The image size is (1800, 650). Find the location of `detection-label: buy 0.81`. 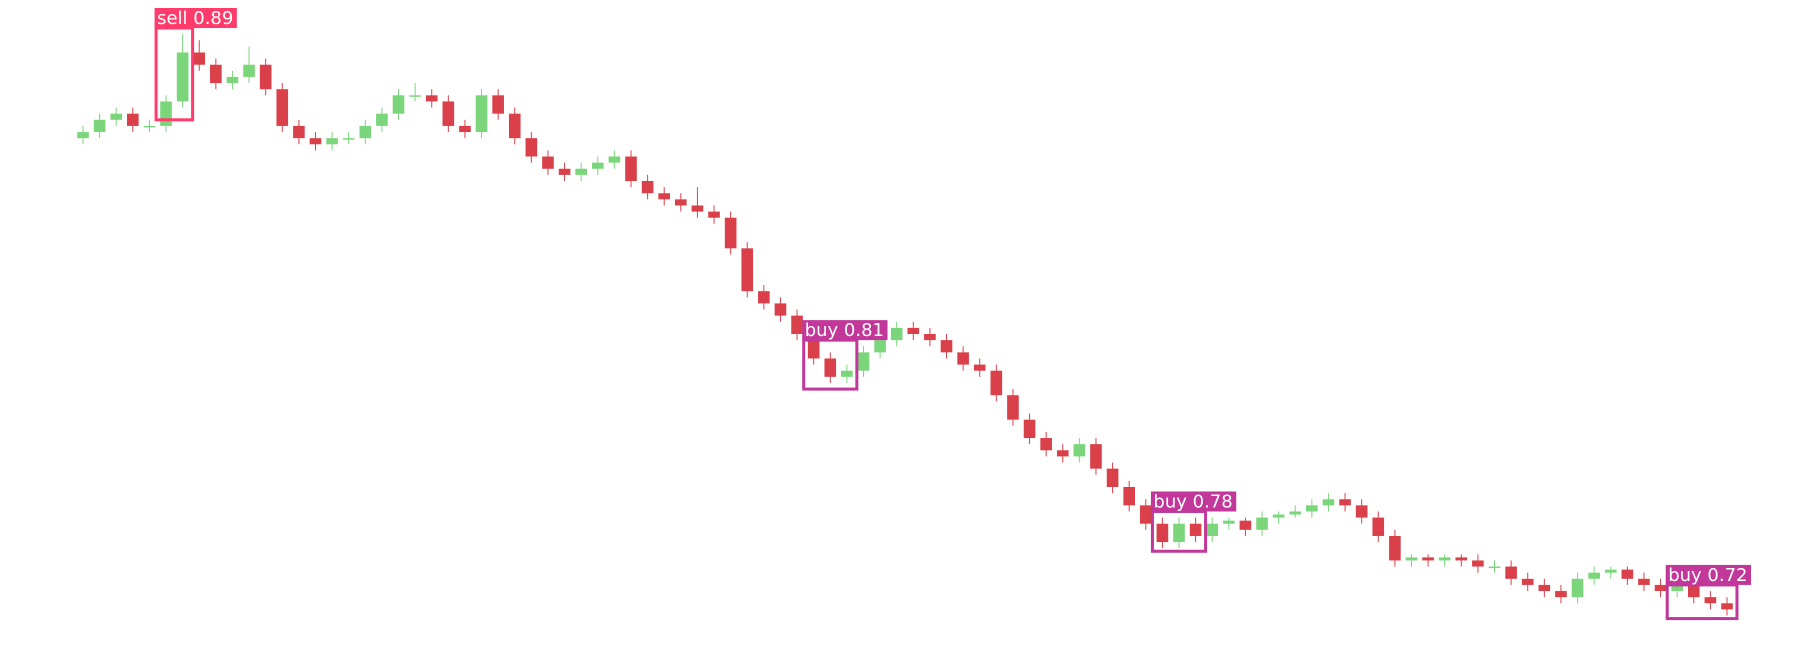

detection-label: buy 0.81 is located at coordinates (844, 330).